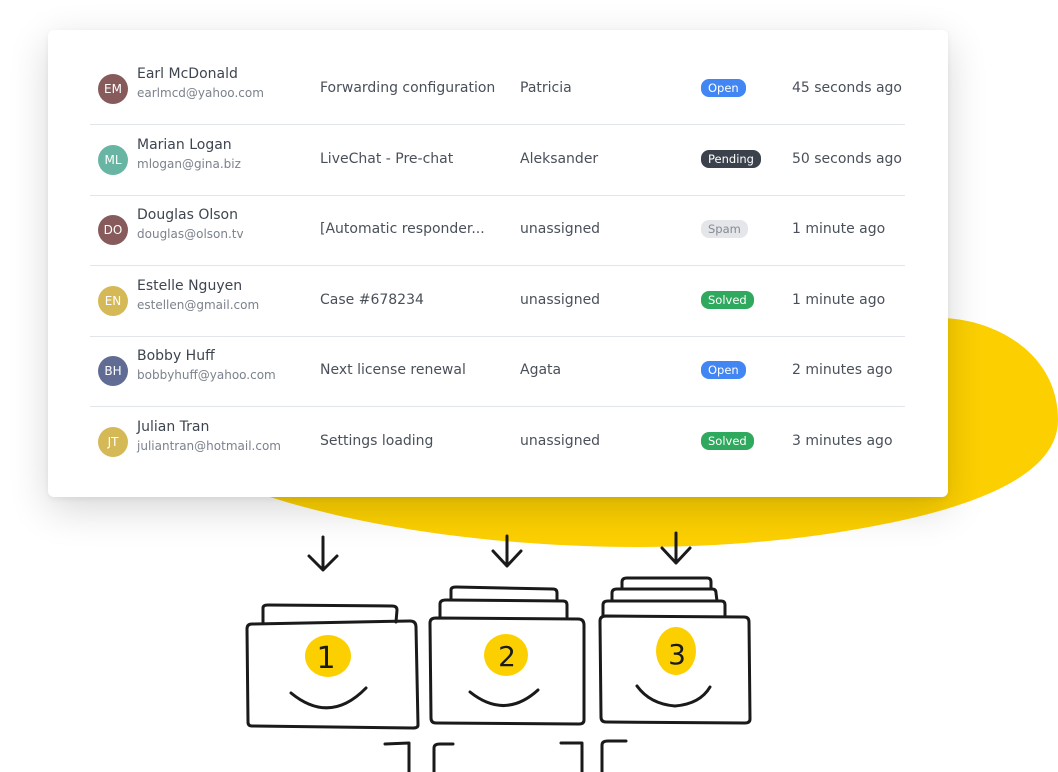  What do you see at coordinates (393, 370) in the screenshot?
I see `ticket-subject: Next license renewal` at bounding box center [393, 370].